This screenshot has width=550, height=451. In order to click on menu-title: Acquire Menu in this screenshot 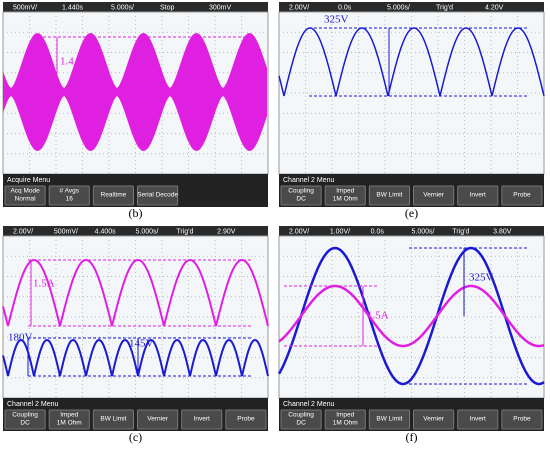, I will do `click(28, 180)`.